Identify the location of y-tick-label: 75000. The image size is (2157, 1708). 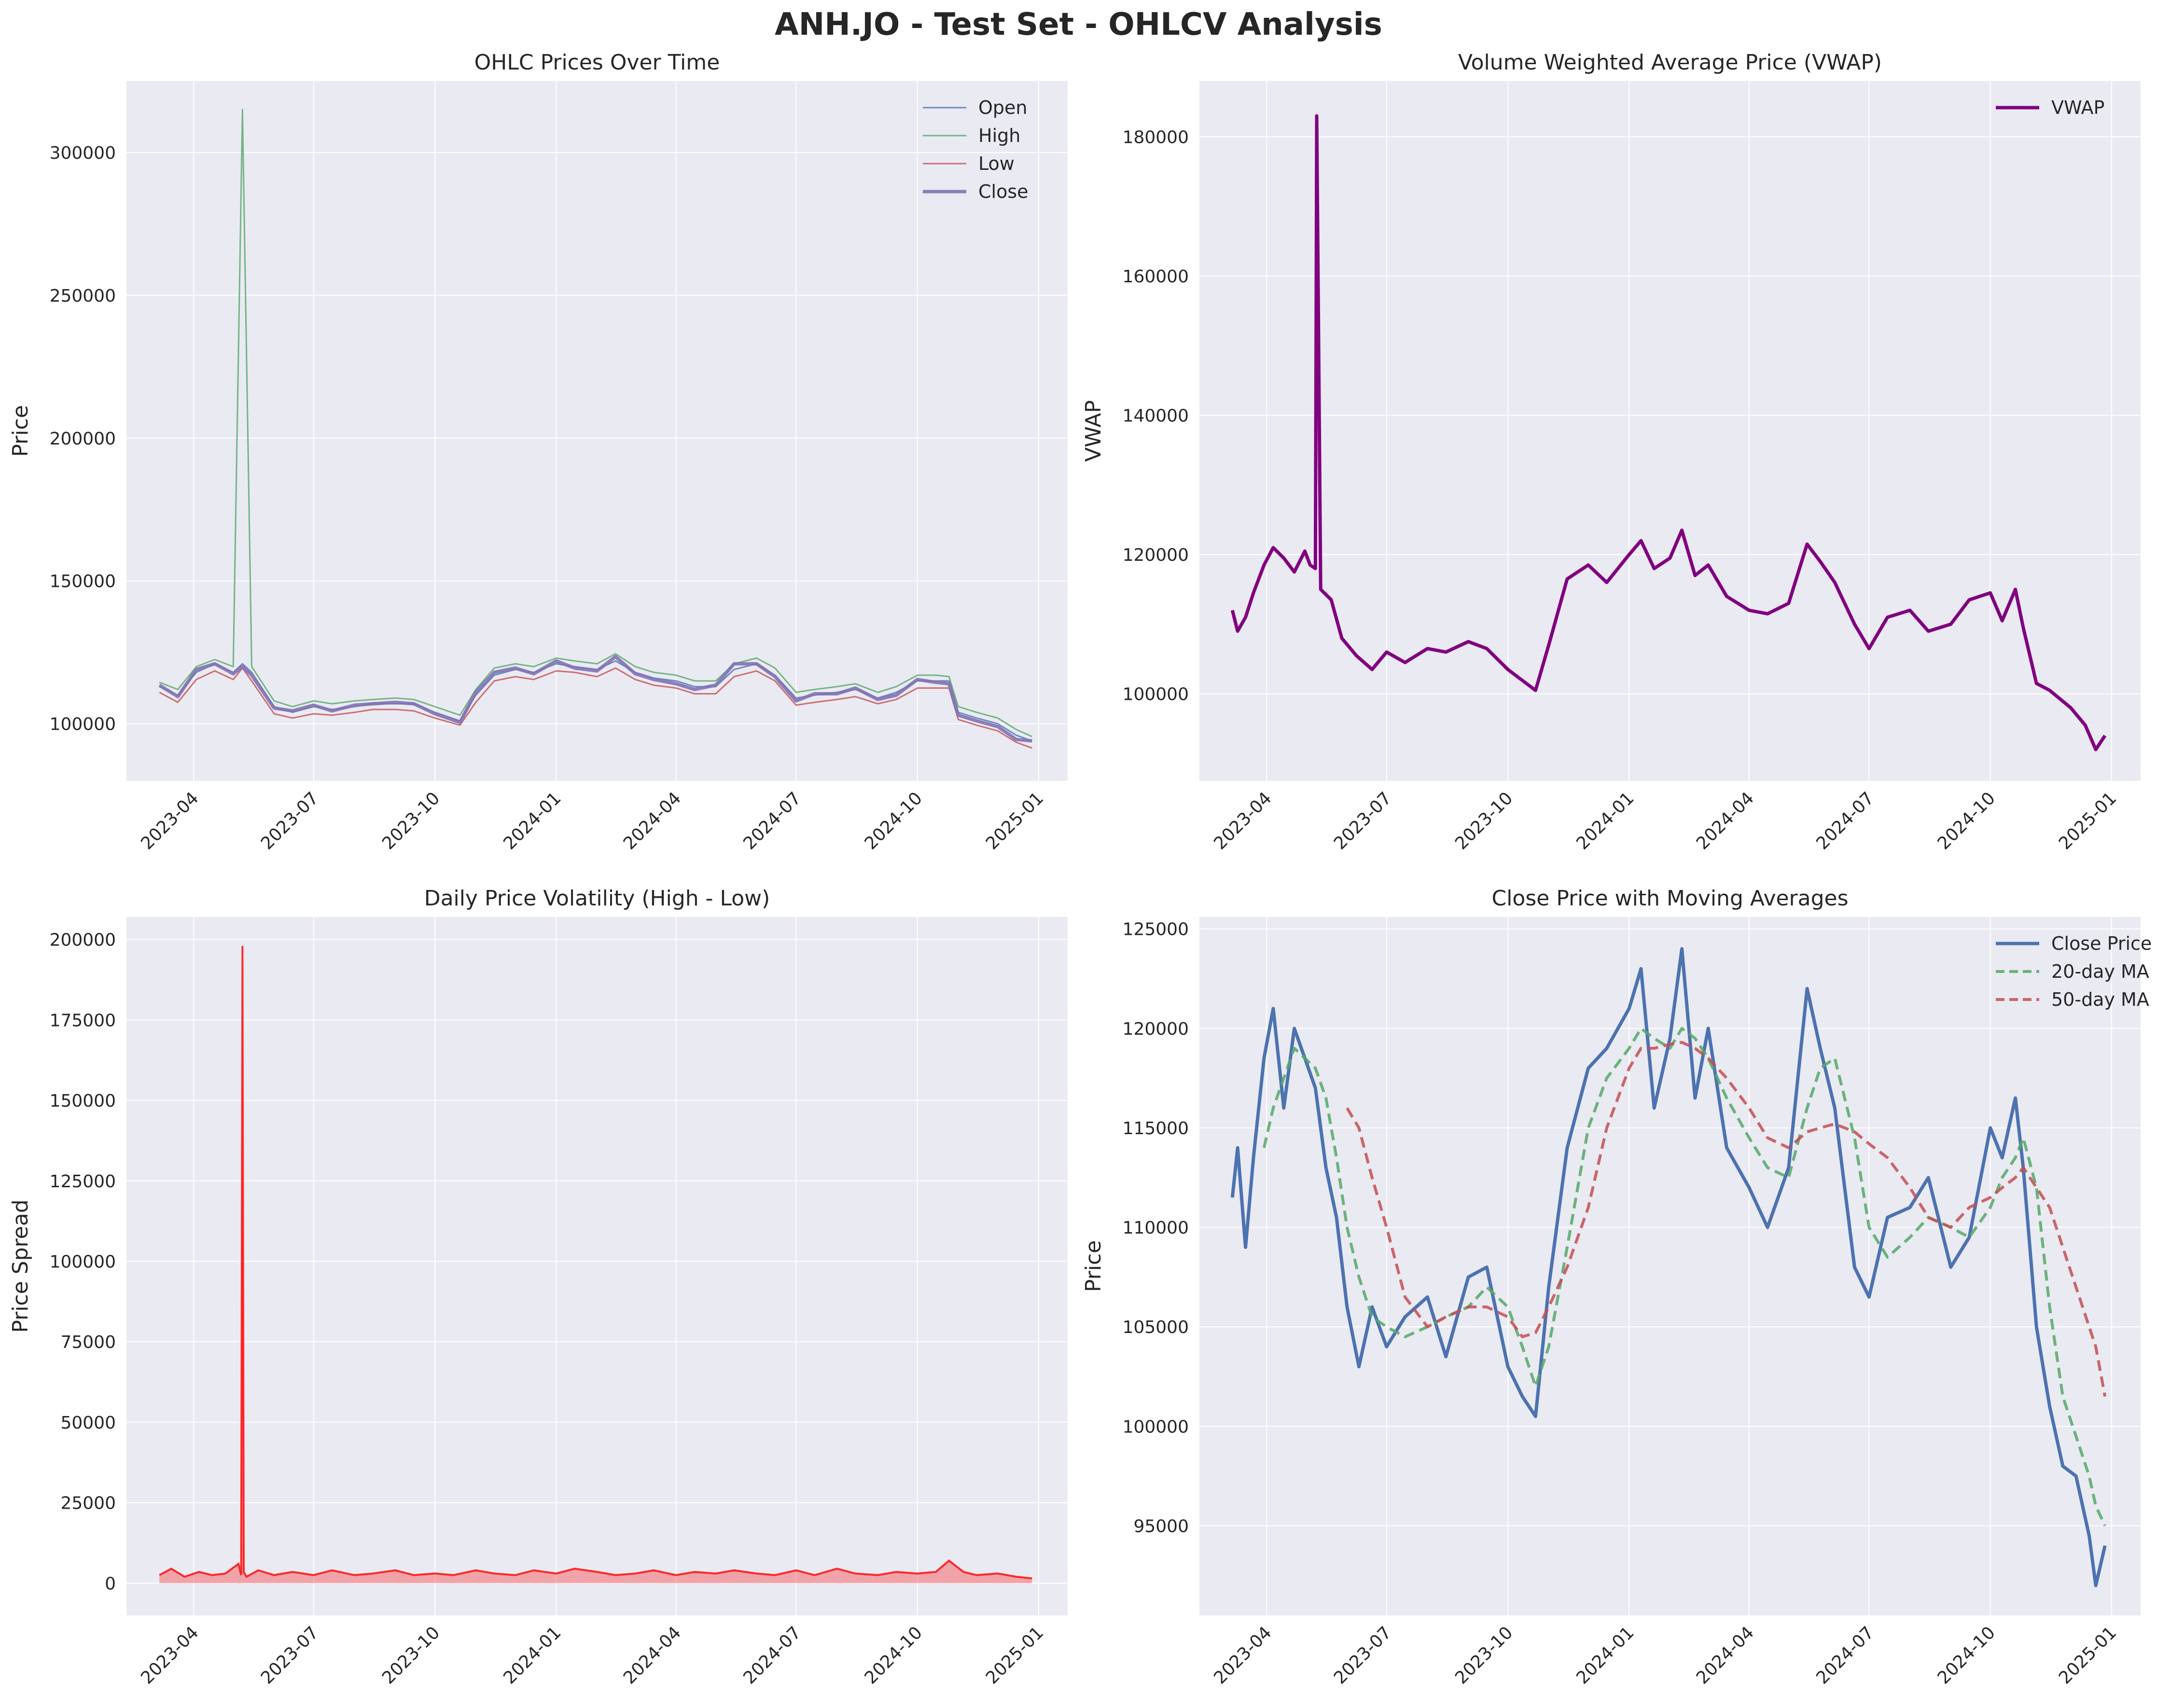
(88, 1342).